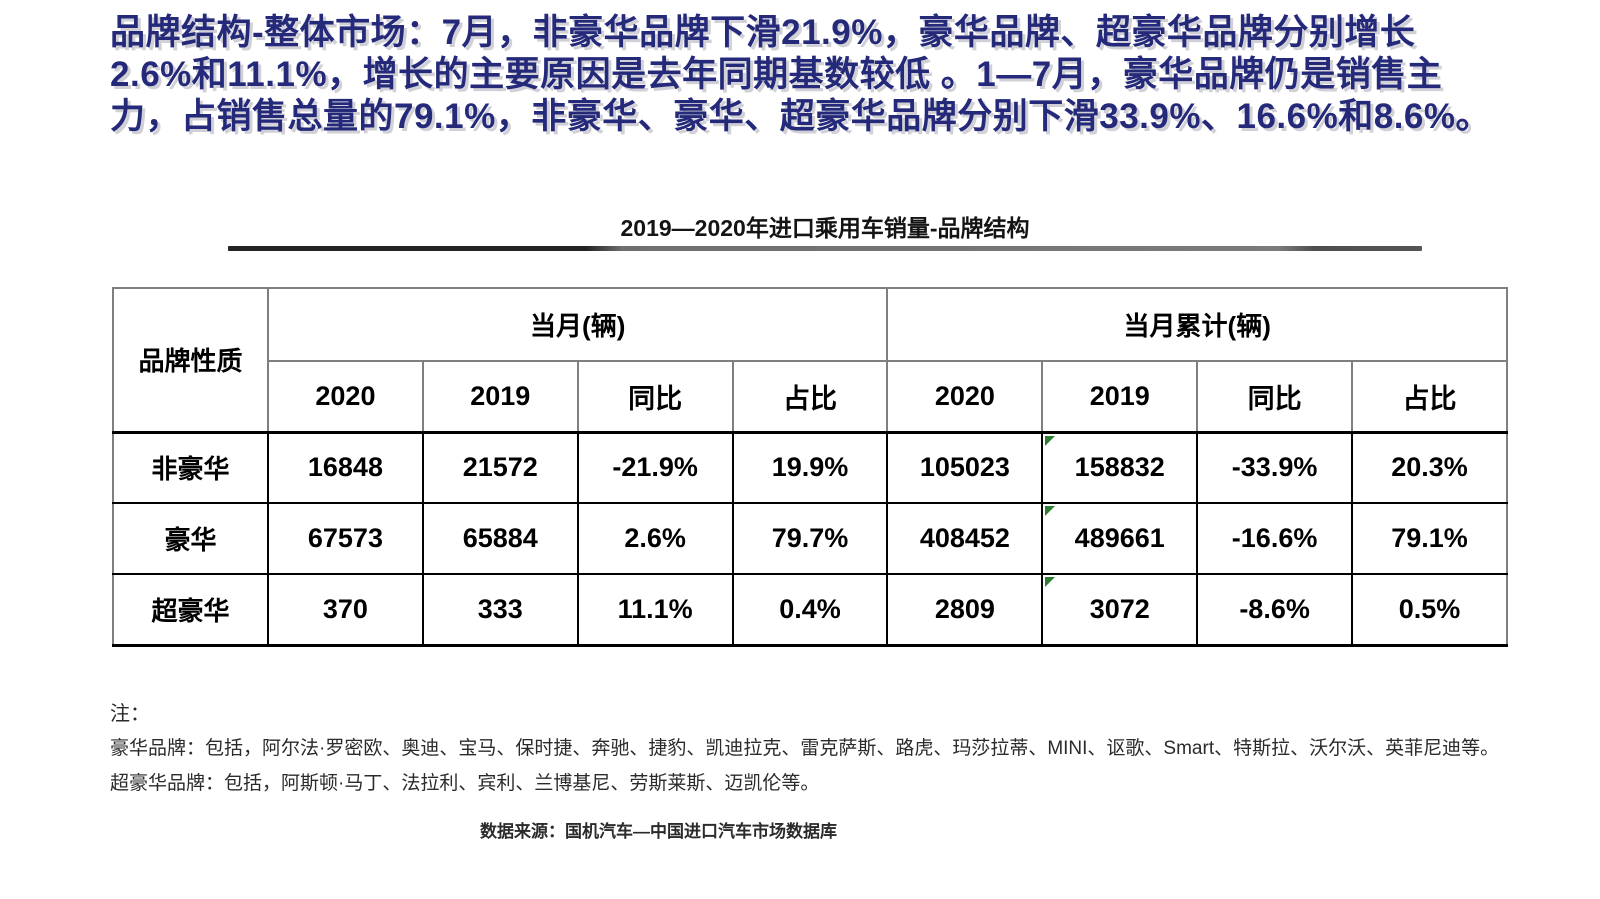  What do you see at coordinates (655, 538) in the screenshot?
I see `cell: 2.6%` at bounding box center [655, 538].